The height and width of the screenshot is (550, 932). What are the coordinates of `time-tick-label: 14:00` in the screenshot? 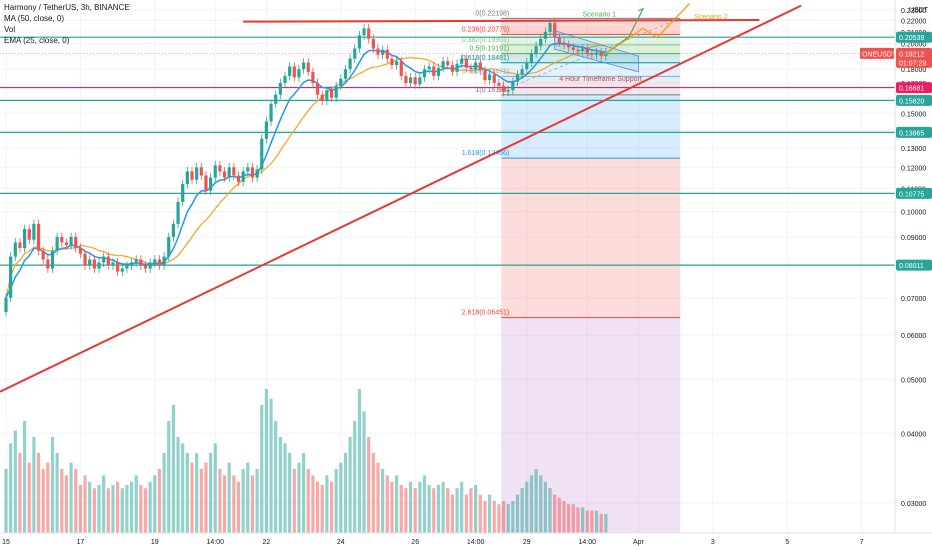 It's located at (215, 542).